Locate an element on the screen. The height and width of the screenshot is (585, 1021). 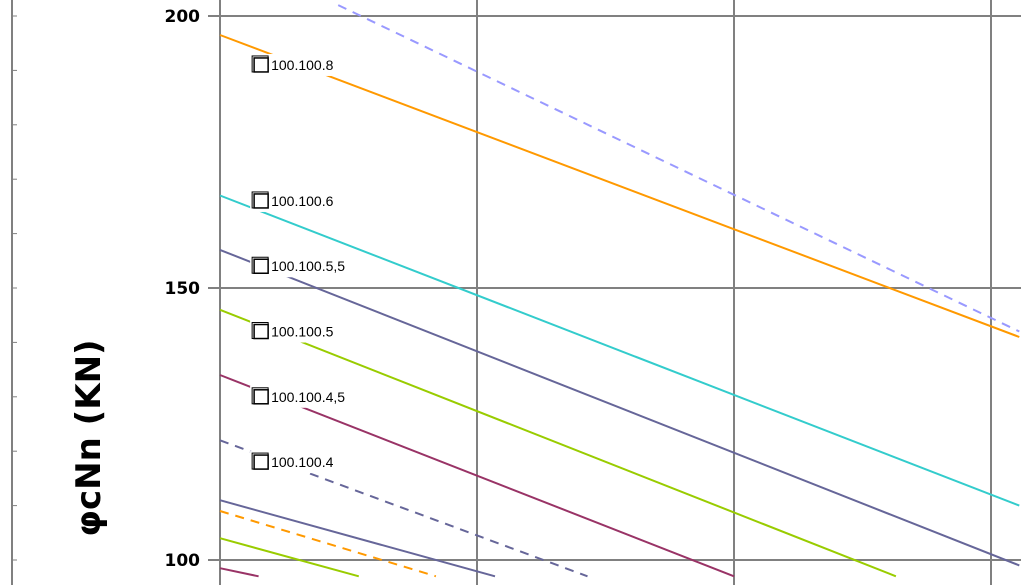
series-marker-label: 100.100.5 is located at coordinates (302, 332).